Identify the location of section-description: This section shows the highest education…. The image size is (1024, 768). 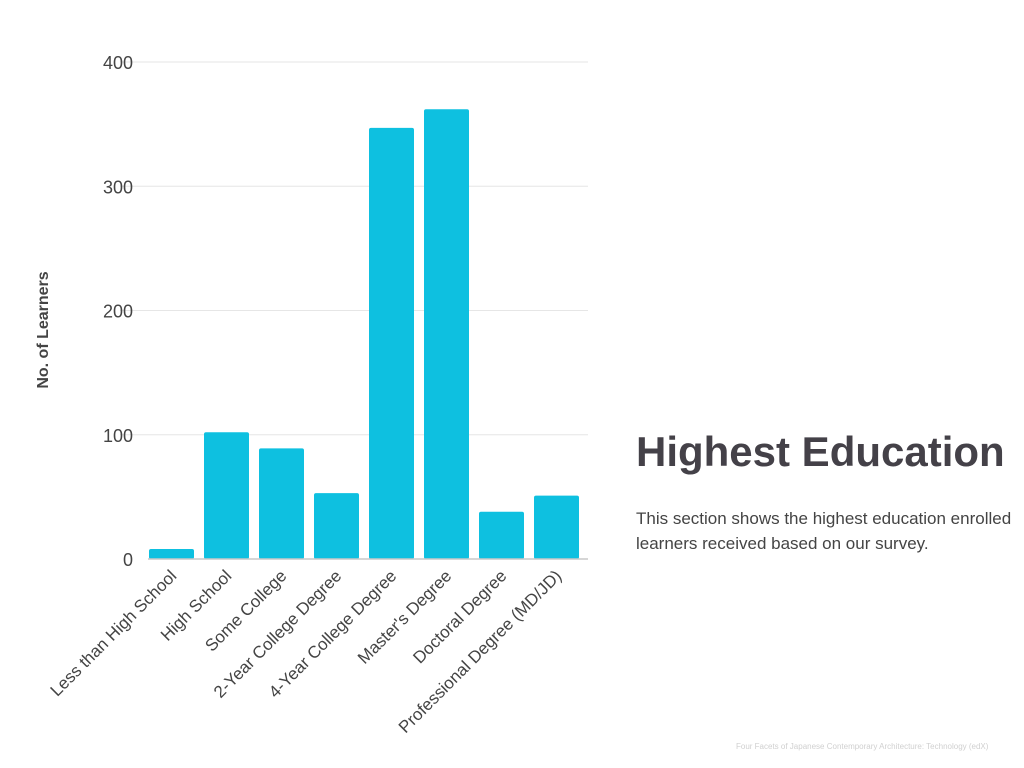
(824, 531).